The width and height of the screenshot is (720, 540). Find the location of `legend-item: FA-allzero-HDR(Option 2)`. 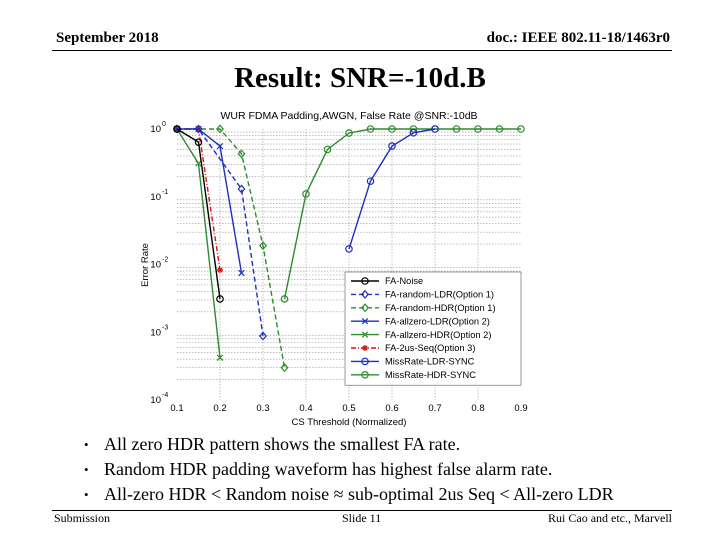

legend-item: FA-allzero-HDR(Option 2) is located at coordinates (421, 335).